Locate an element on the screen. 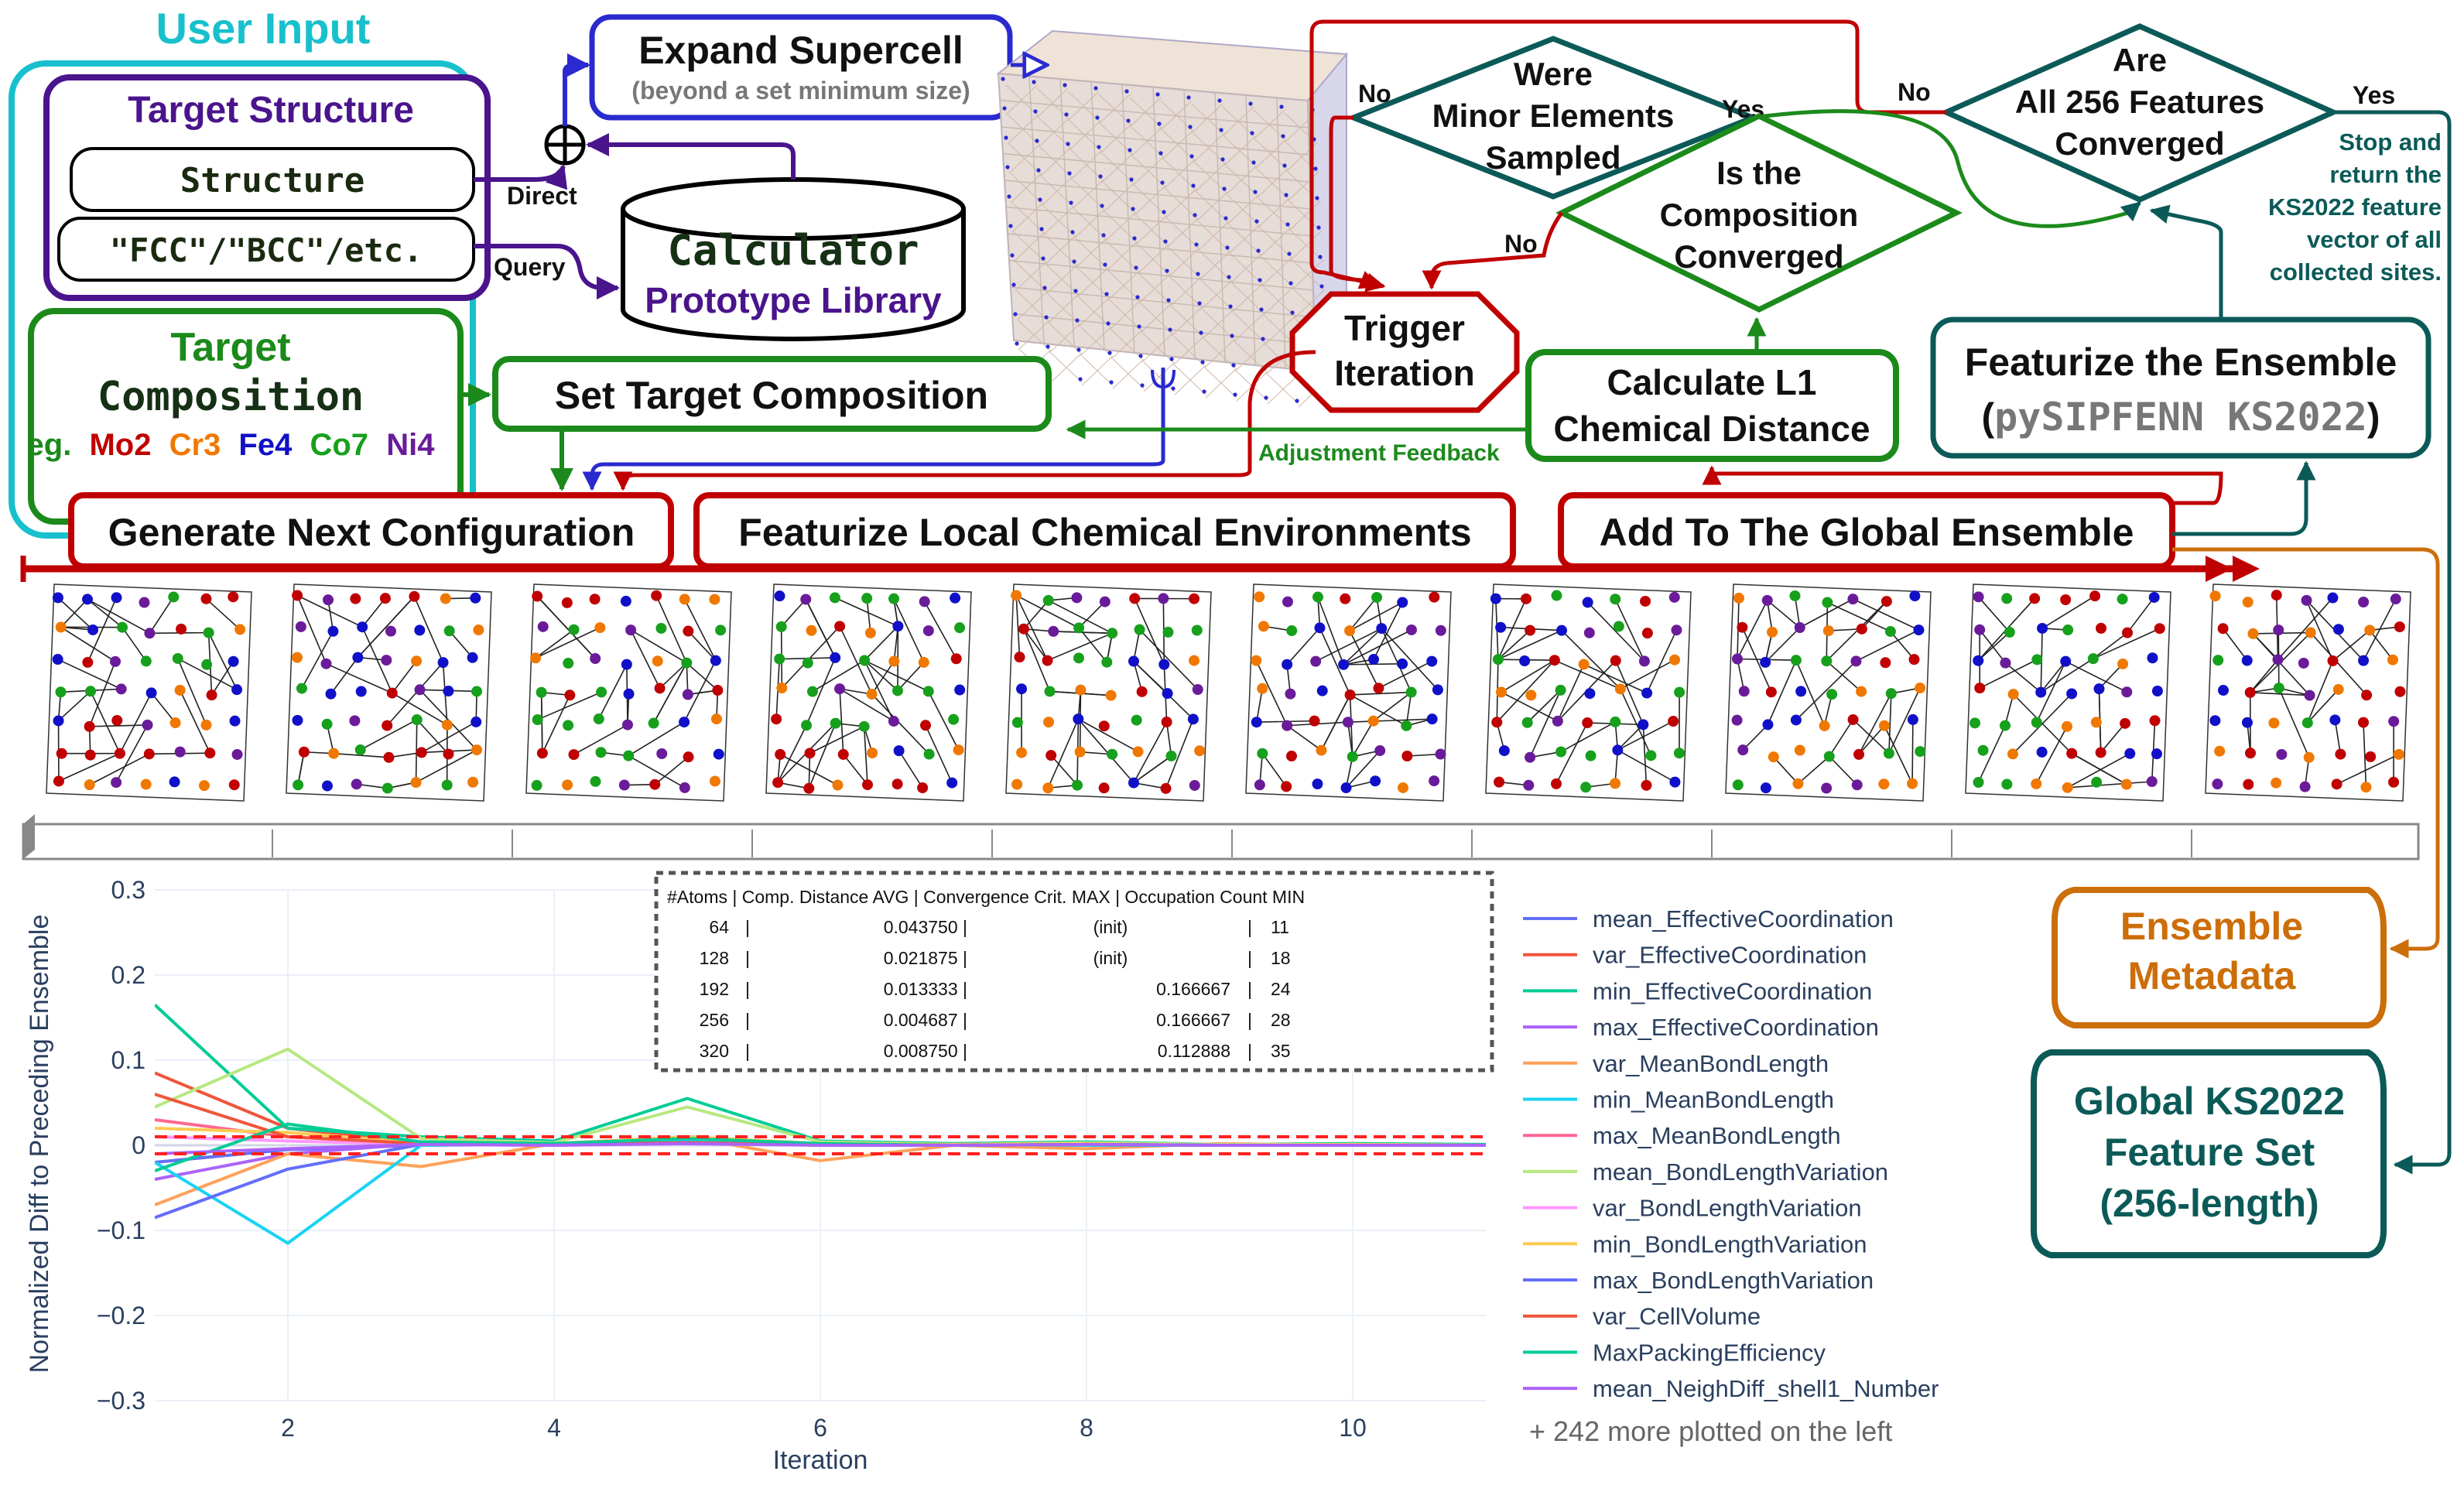  target-structure-label: Target Structure is located at coordinates (271, 110).